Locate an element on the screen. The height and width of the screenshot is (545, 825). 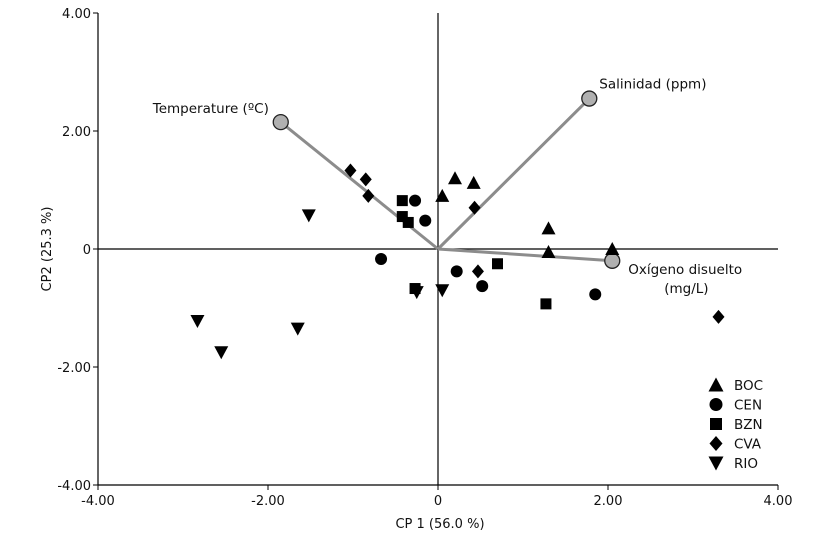
x-tick-label: 2.00 is located at coordinates (608, 501).